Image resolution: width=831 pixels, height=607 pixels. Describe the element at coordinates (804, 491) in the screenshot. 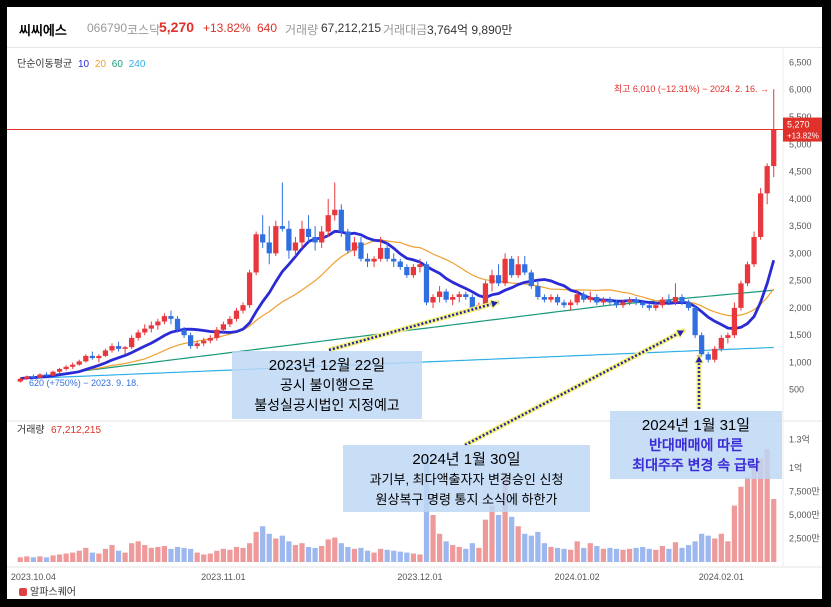

I see `volume-tick-label: 7,500만` at that location.